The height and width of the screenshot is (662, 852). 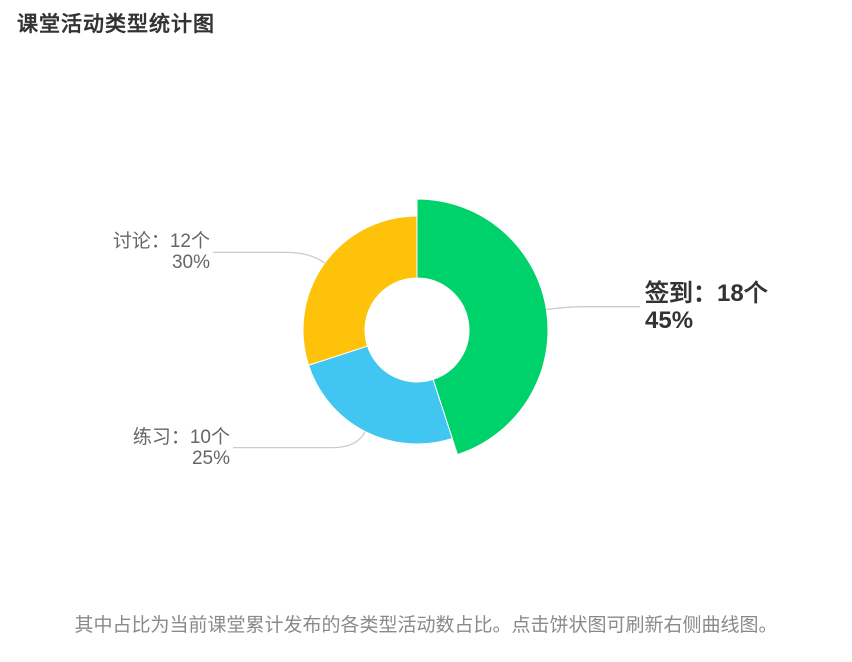 I want to click on pie-label-discussion: 讨论：12个 30%, so click(x=161, y=252).